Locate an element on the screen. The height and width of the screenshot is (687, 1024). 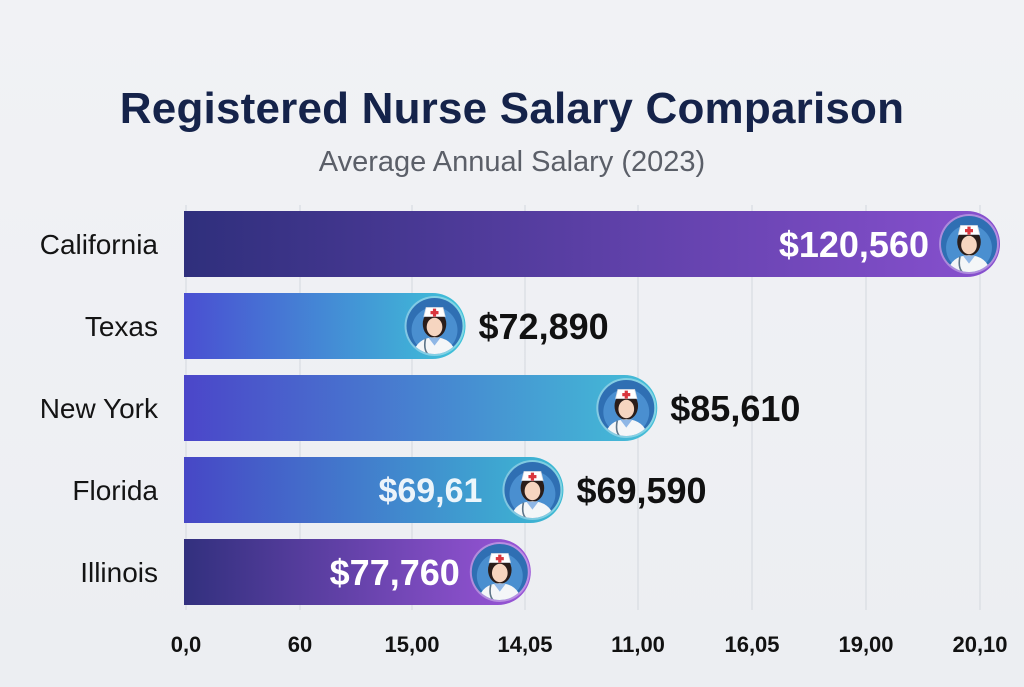
category-label: California is located at coordinates (99, 244).